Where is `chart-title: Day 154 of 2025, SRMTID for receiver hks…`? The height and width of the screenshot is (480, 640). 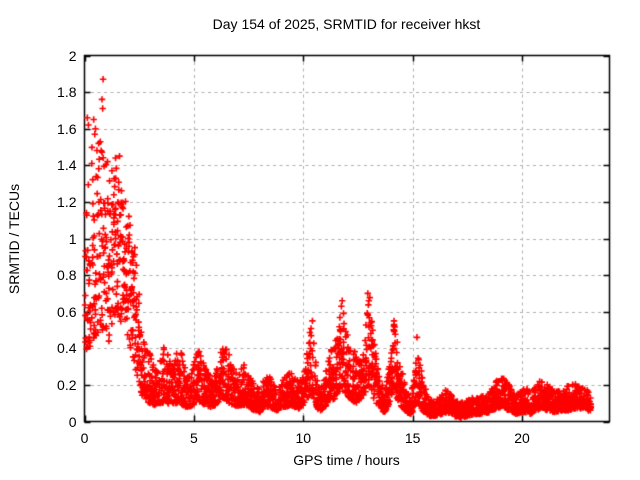
chart-title: Day 154 of 2025, SRMTID for receiver hks… is located at coordinates (346, 24).